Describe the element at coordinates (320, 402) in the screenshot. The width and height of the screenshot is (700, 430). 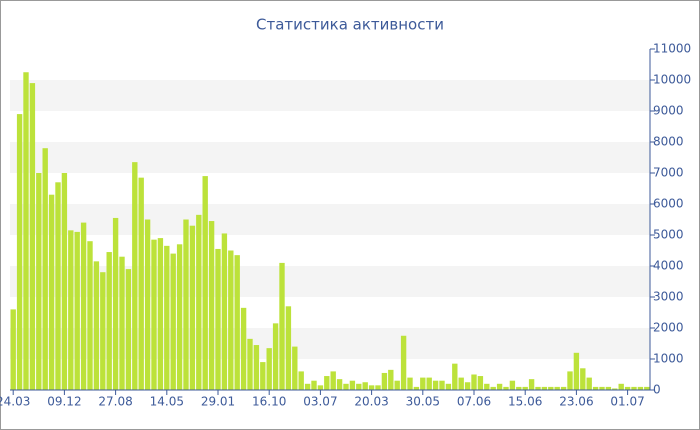
I see `x-tick-label: 03.07` at that location.